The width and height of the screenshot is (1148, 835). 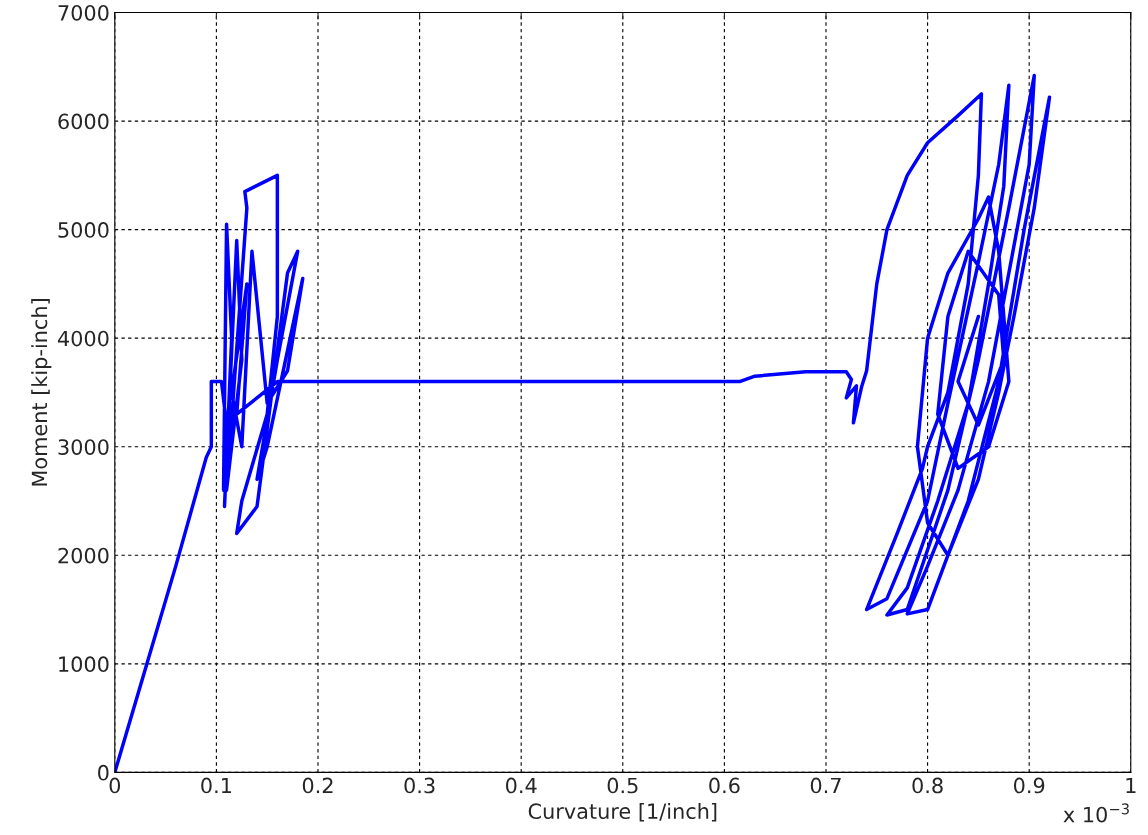 What do you see at coordinates (41, 392) in the screenshot?
I see `y-axis-title: Moment [kip-inch]` at bounding box center [41, 392].